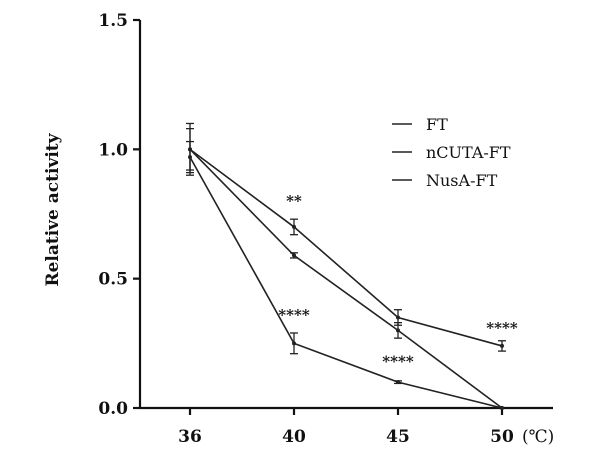  What do you see at coordinates (398, 281) in the screenshot?
I see `annotation-layer: **************` at bounding box center [398, 281].